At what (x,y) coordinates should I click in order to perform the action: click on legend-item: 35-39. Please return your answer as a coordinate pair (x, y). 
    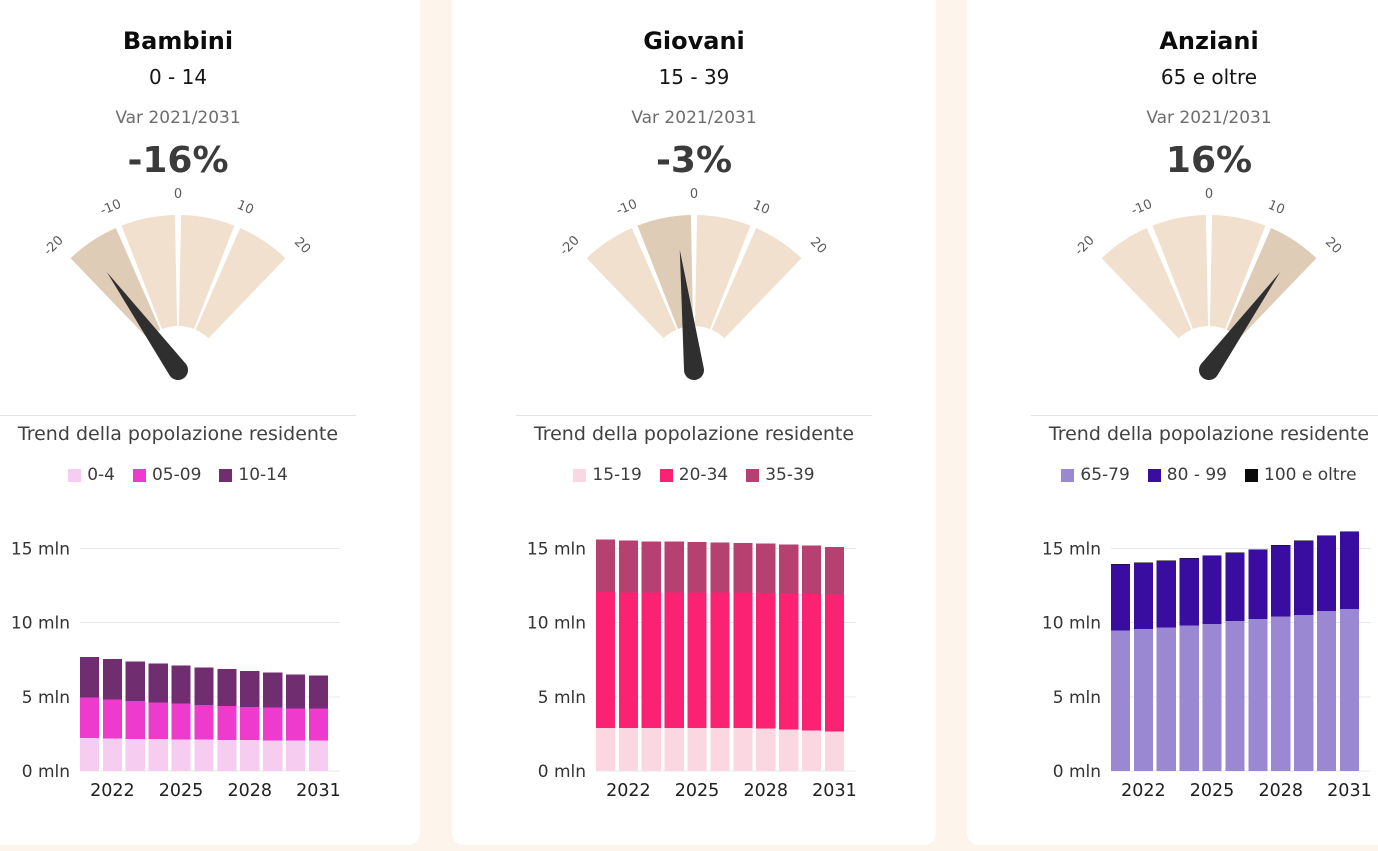
    Looking at the image, I should click on (780, 475).